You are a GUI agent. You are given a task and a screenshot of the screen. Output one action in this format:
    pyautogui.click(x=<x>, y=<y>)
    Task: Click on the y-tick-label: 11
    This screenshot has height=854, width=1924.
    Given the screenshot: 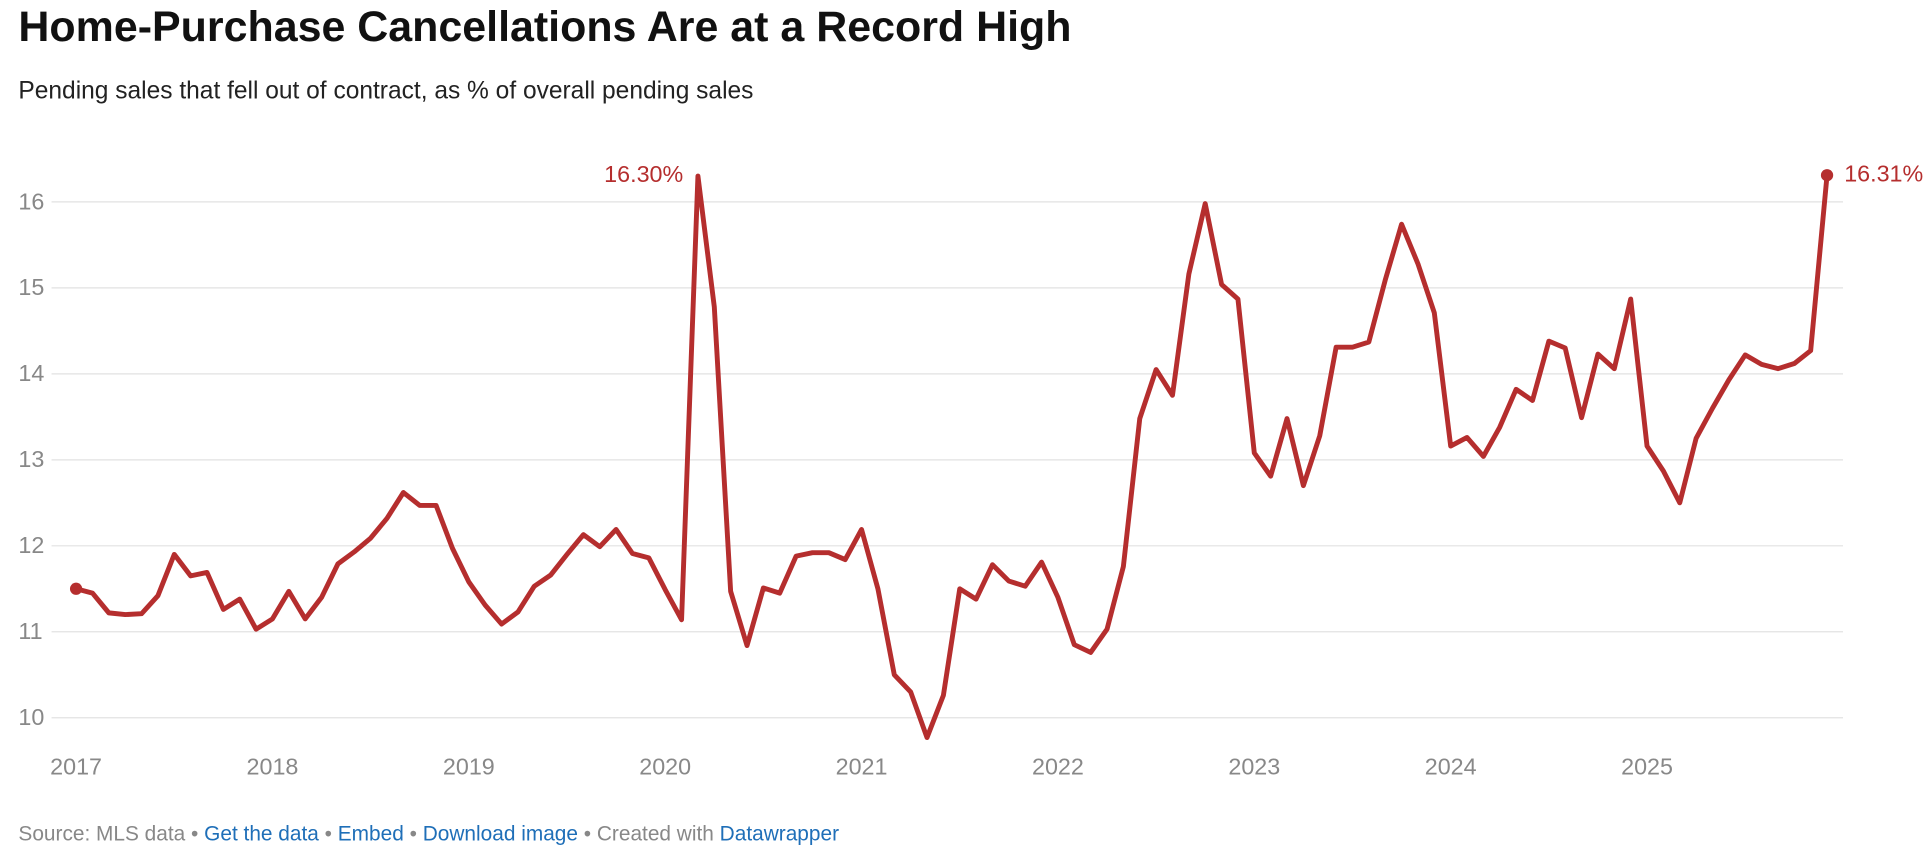 What is the action you would take?
    pyautogui.click(x=30, y=631)
    